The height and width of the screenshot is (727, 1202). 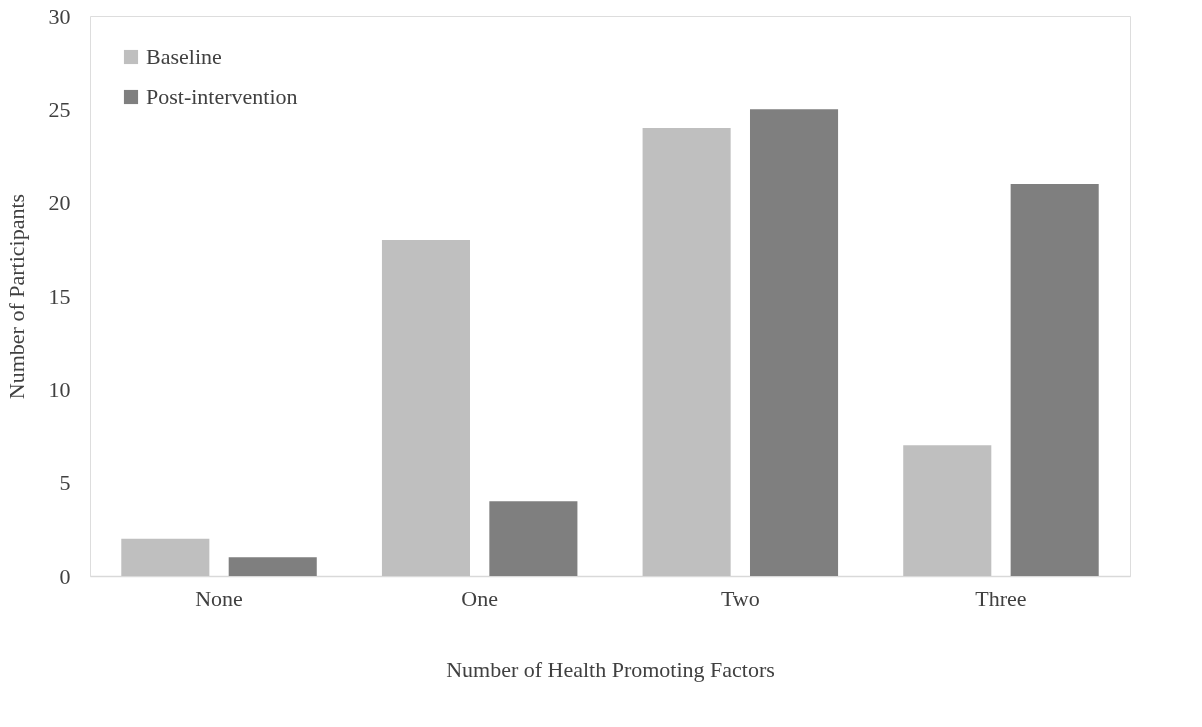 I want to click on y-tick-label: 0, so click(x=65, y=576).